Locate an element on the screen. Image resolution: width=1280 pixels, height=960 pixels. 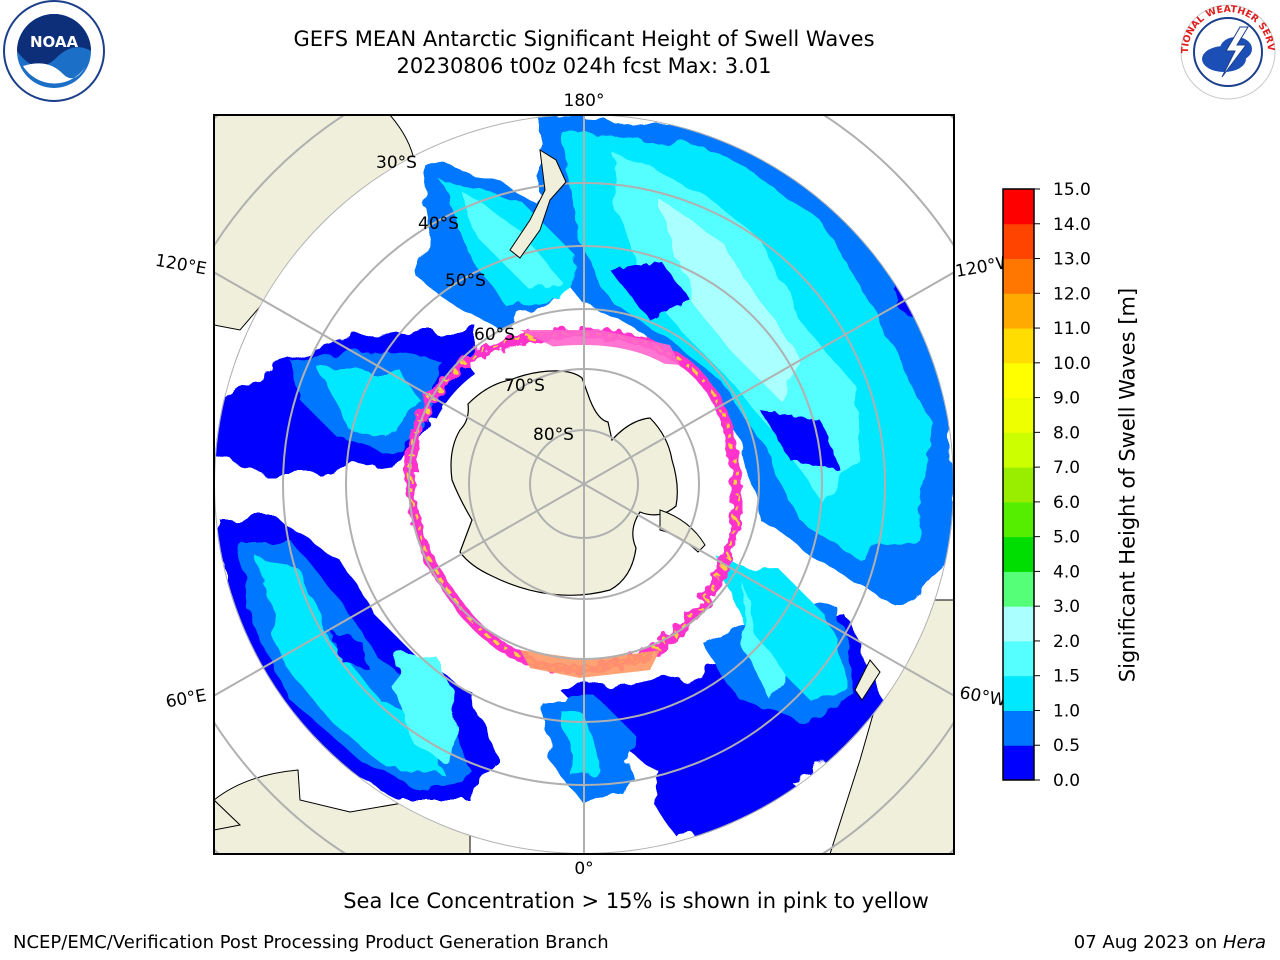
colorbar-outline is located at coordinates (1018, 484).